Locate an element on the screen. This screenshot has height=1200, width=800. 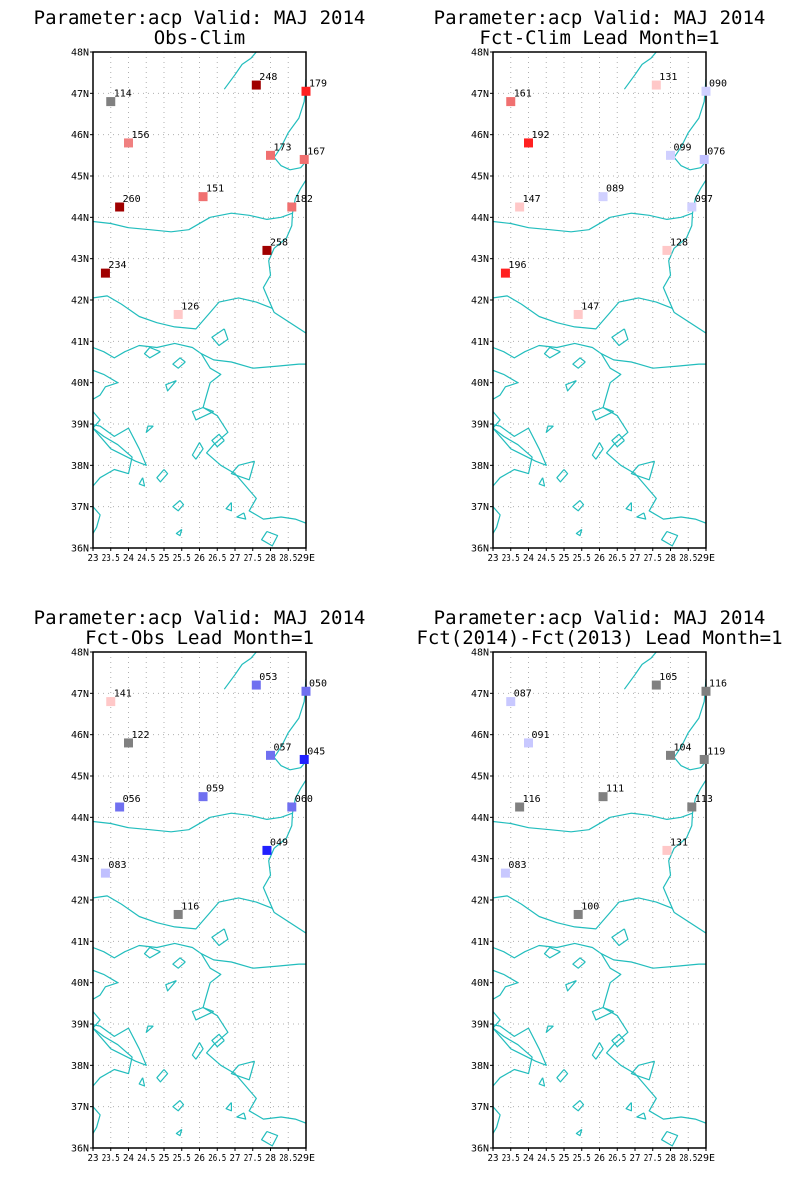
station-value-label: 060 is located at coordinates (304, 799).